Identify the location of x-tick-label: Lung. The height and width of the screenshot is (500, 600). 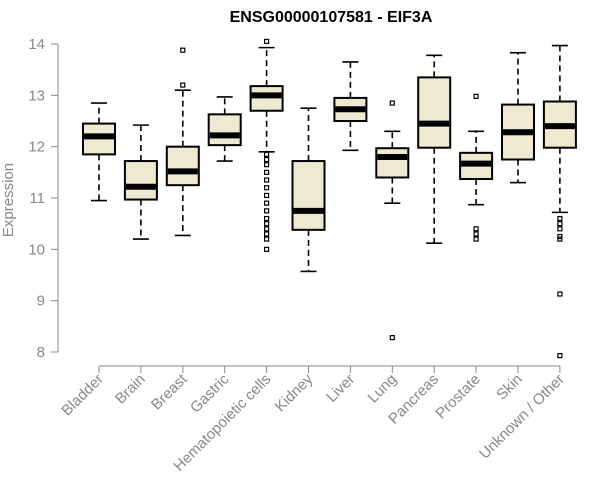
(383, 389).